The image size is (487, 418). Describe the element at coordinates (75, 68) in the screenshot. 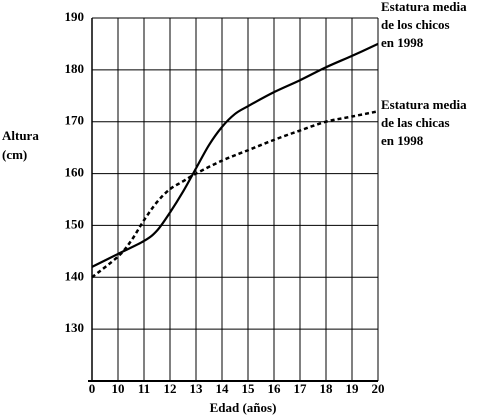

I see `y-tick-label: 180` at that location.